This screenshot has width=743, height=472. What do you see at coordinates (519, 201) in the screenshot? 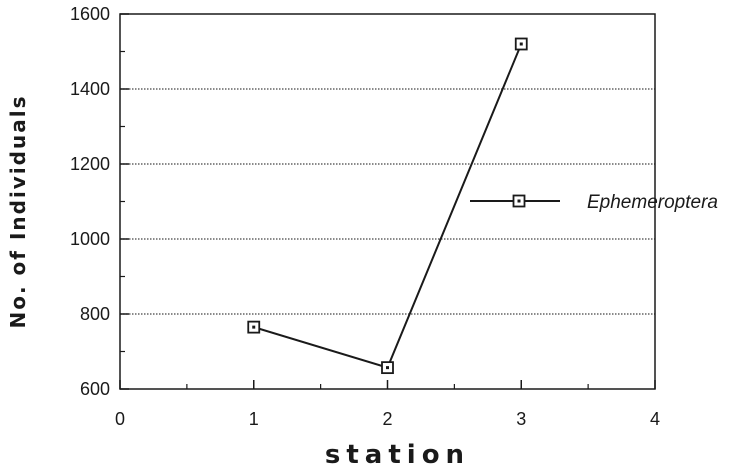
I see `legend-marker-dot` at bounding box center [519, 201].